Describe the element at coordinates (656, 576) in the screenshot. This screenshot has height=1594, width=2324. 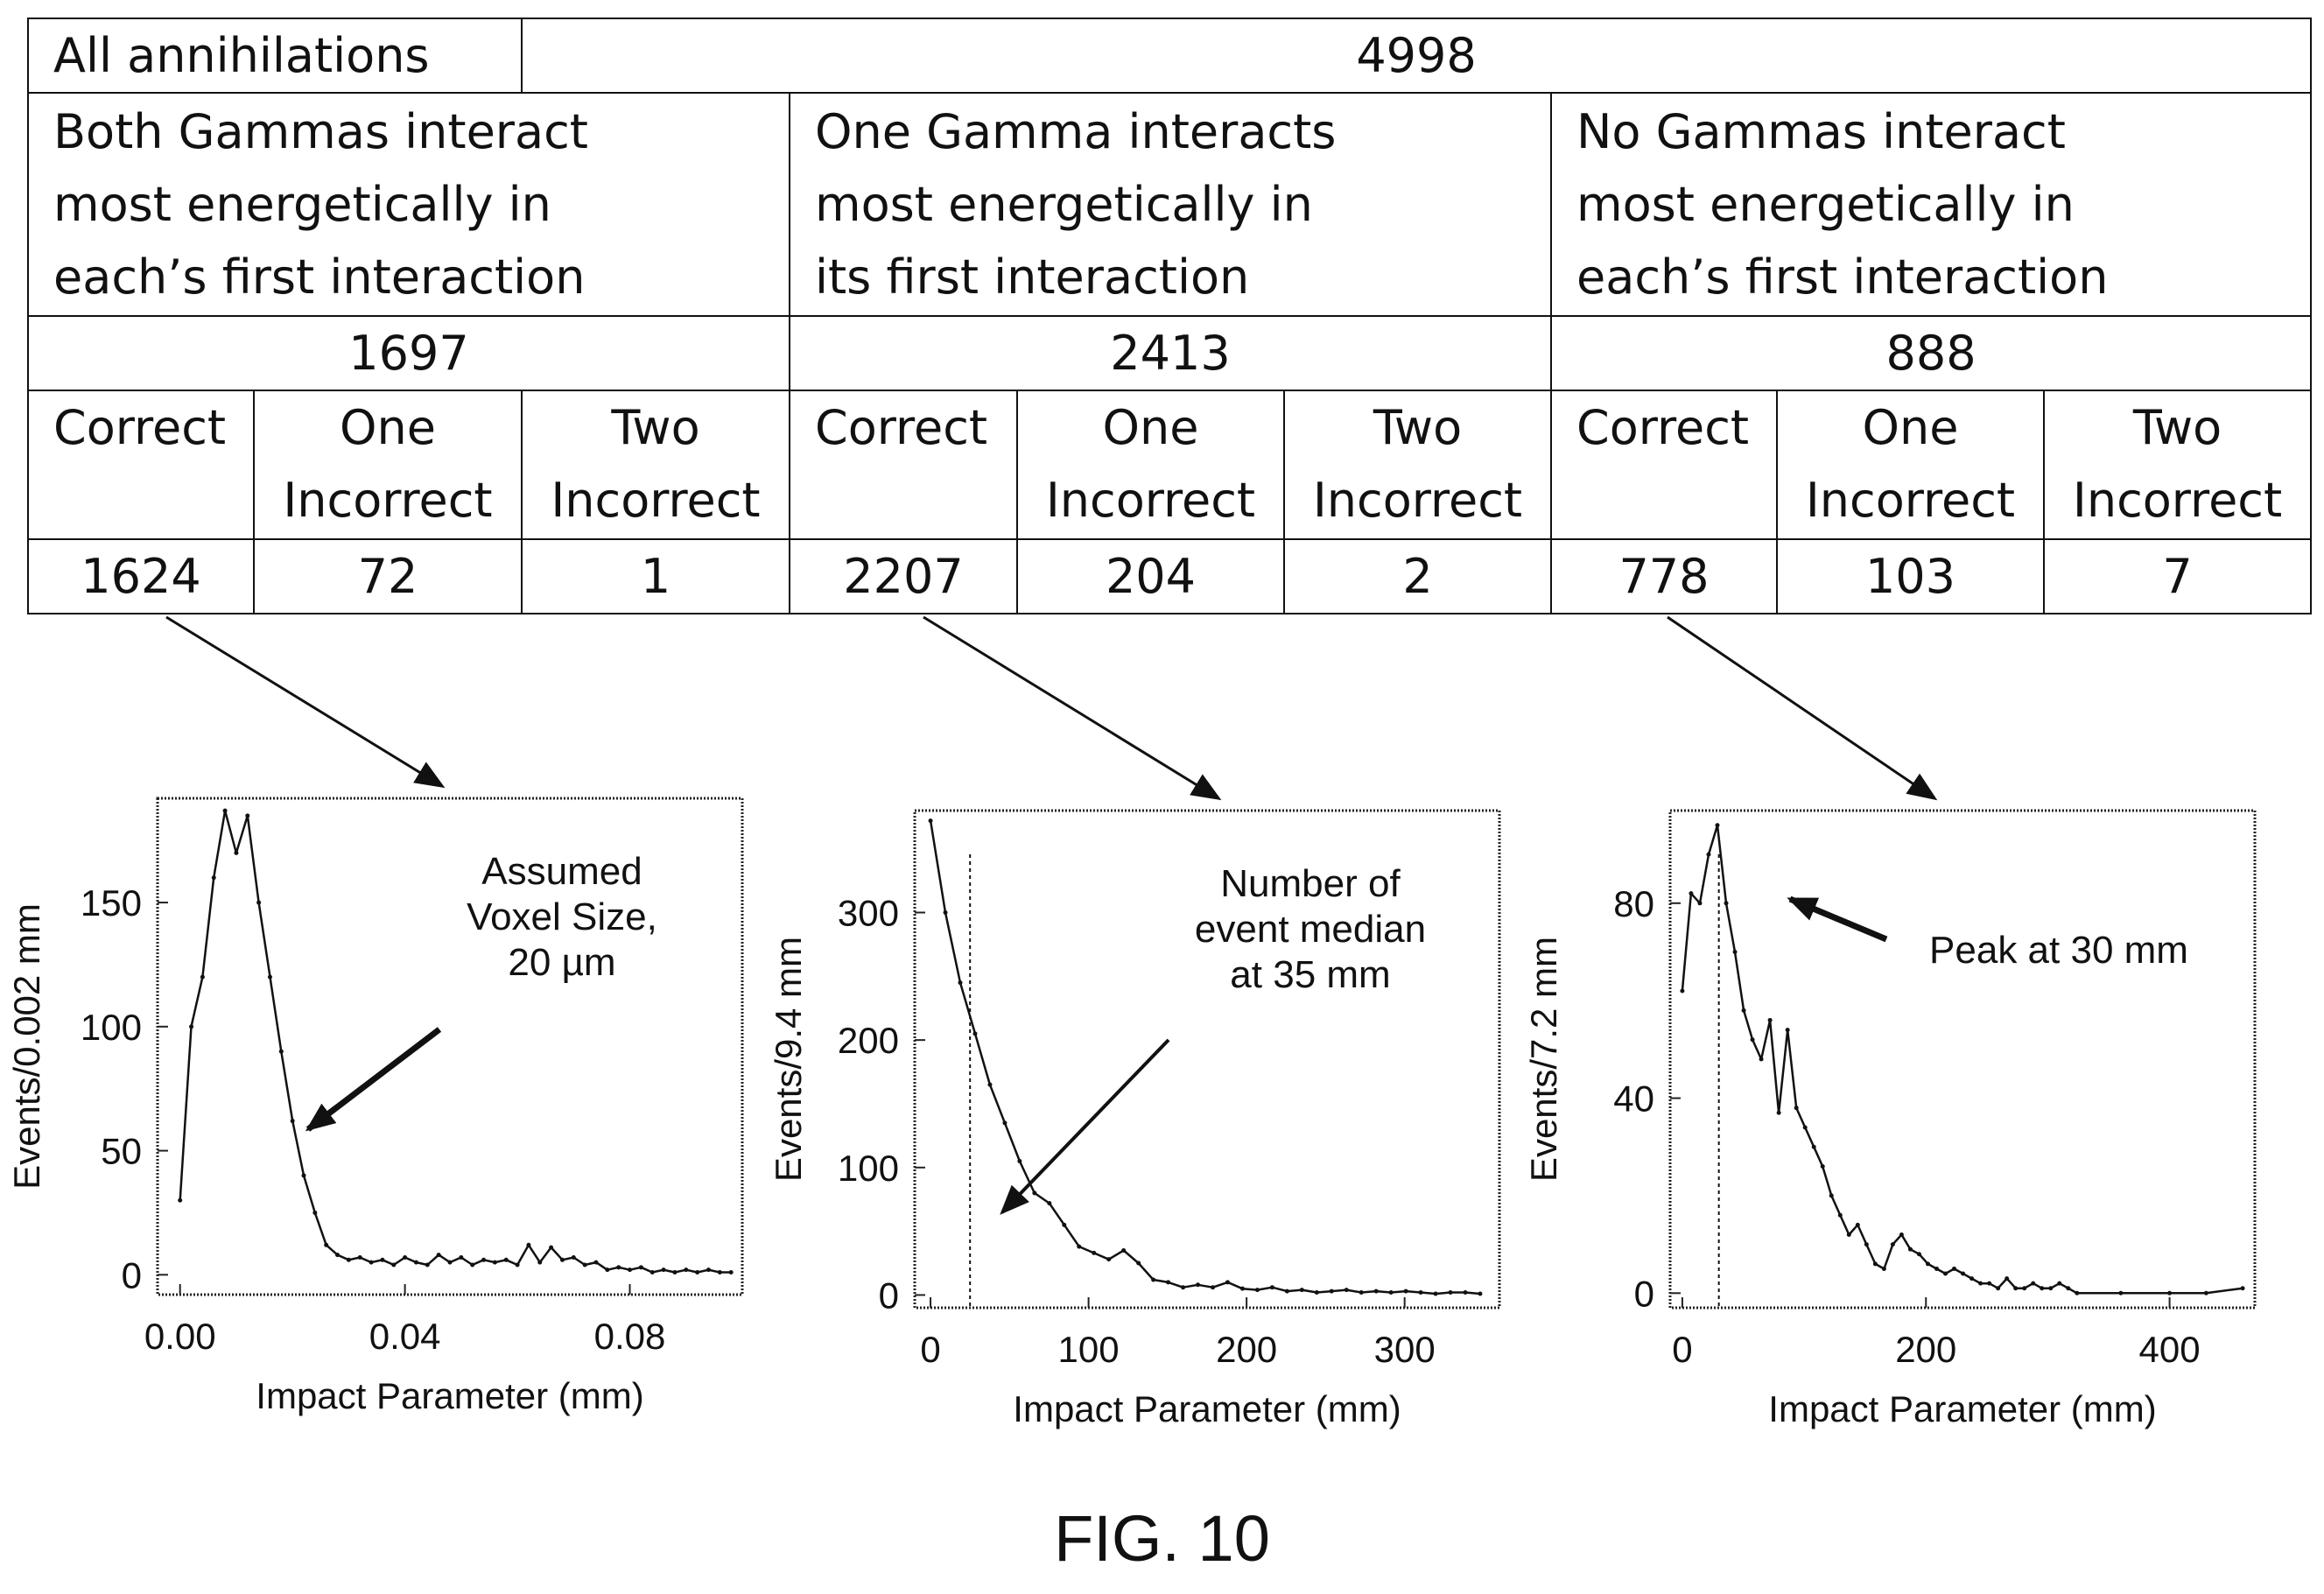
I see `count-cell: 1` at that location.